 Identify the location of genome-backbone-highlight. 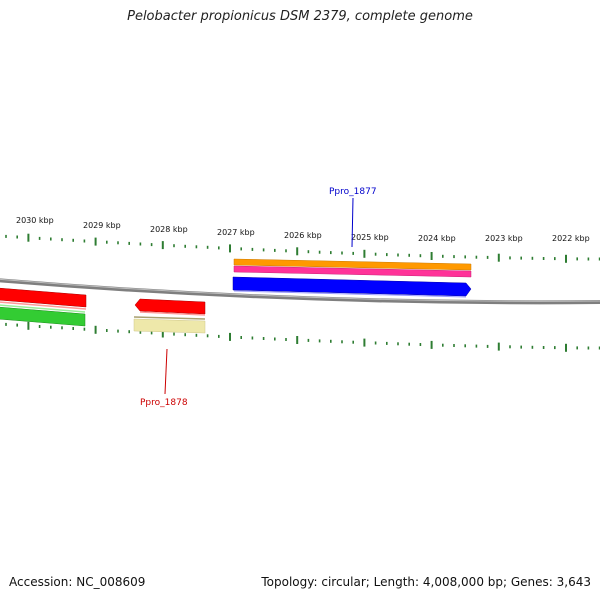
(300, 290).